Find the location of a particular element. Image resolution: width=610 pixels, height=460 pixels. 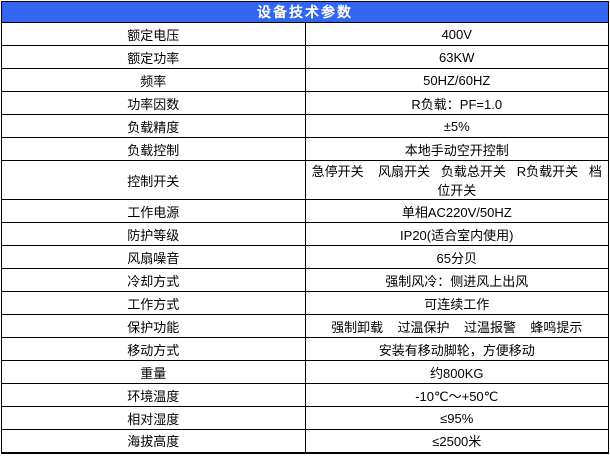

table-row: 负载控制 本地手动空开控制 is located at coordinates (305, 149).